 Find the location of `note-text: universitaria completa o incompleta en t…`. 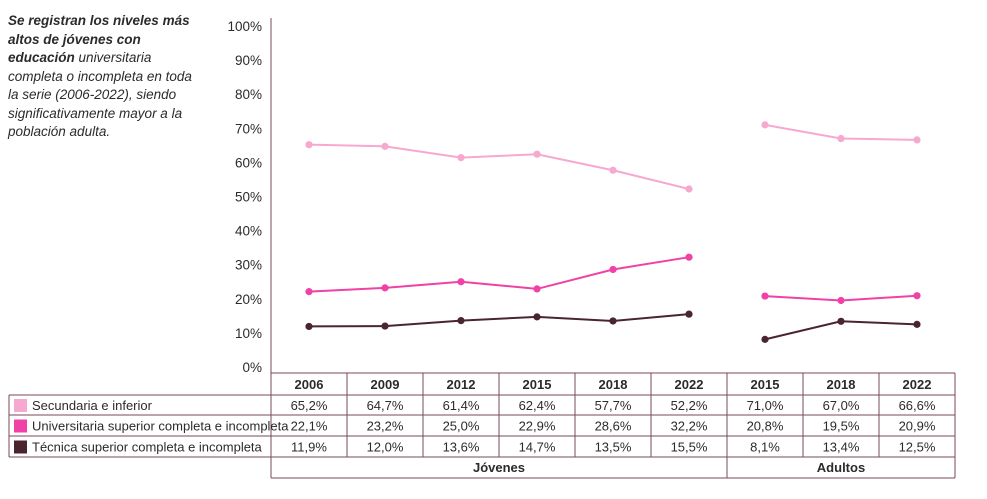

note-text: universitaria completa o incompleta en t… is located at coordinates (100, 94).